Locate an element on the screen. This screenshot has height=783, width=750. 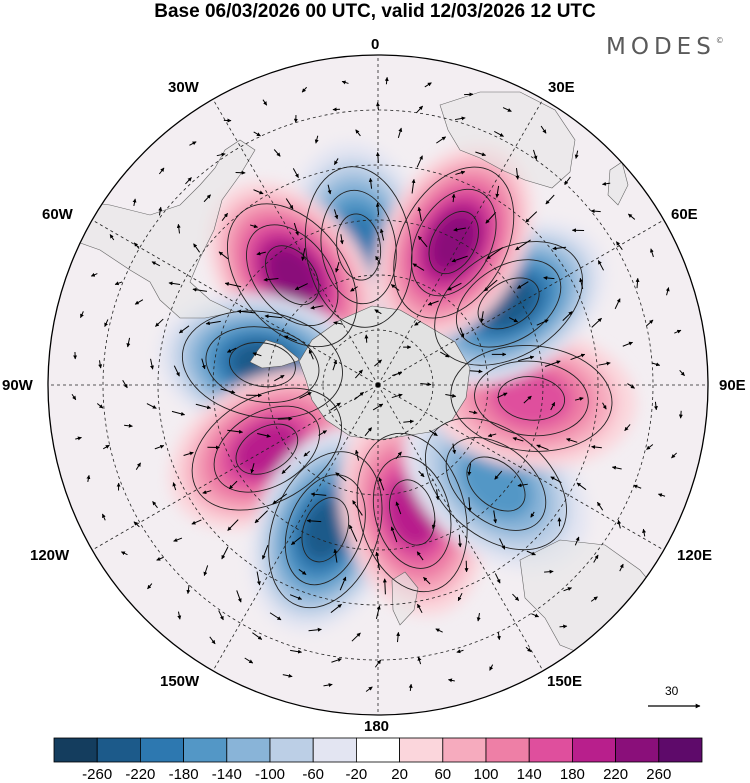
colorbar-tick-label: 20 is located at coordinates (399, 774).